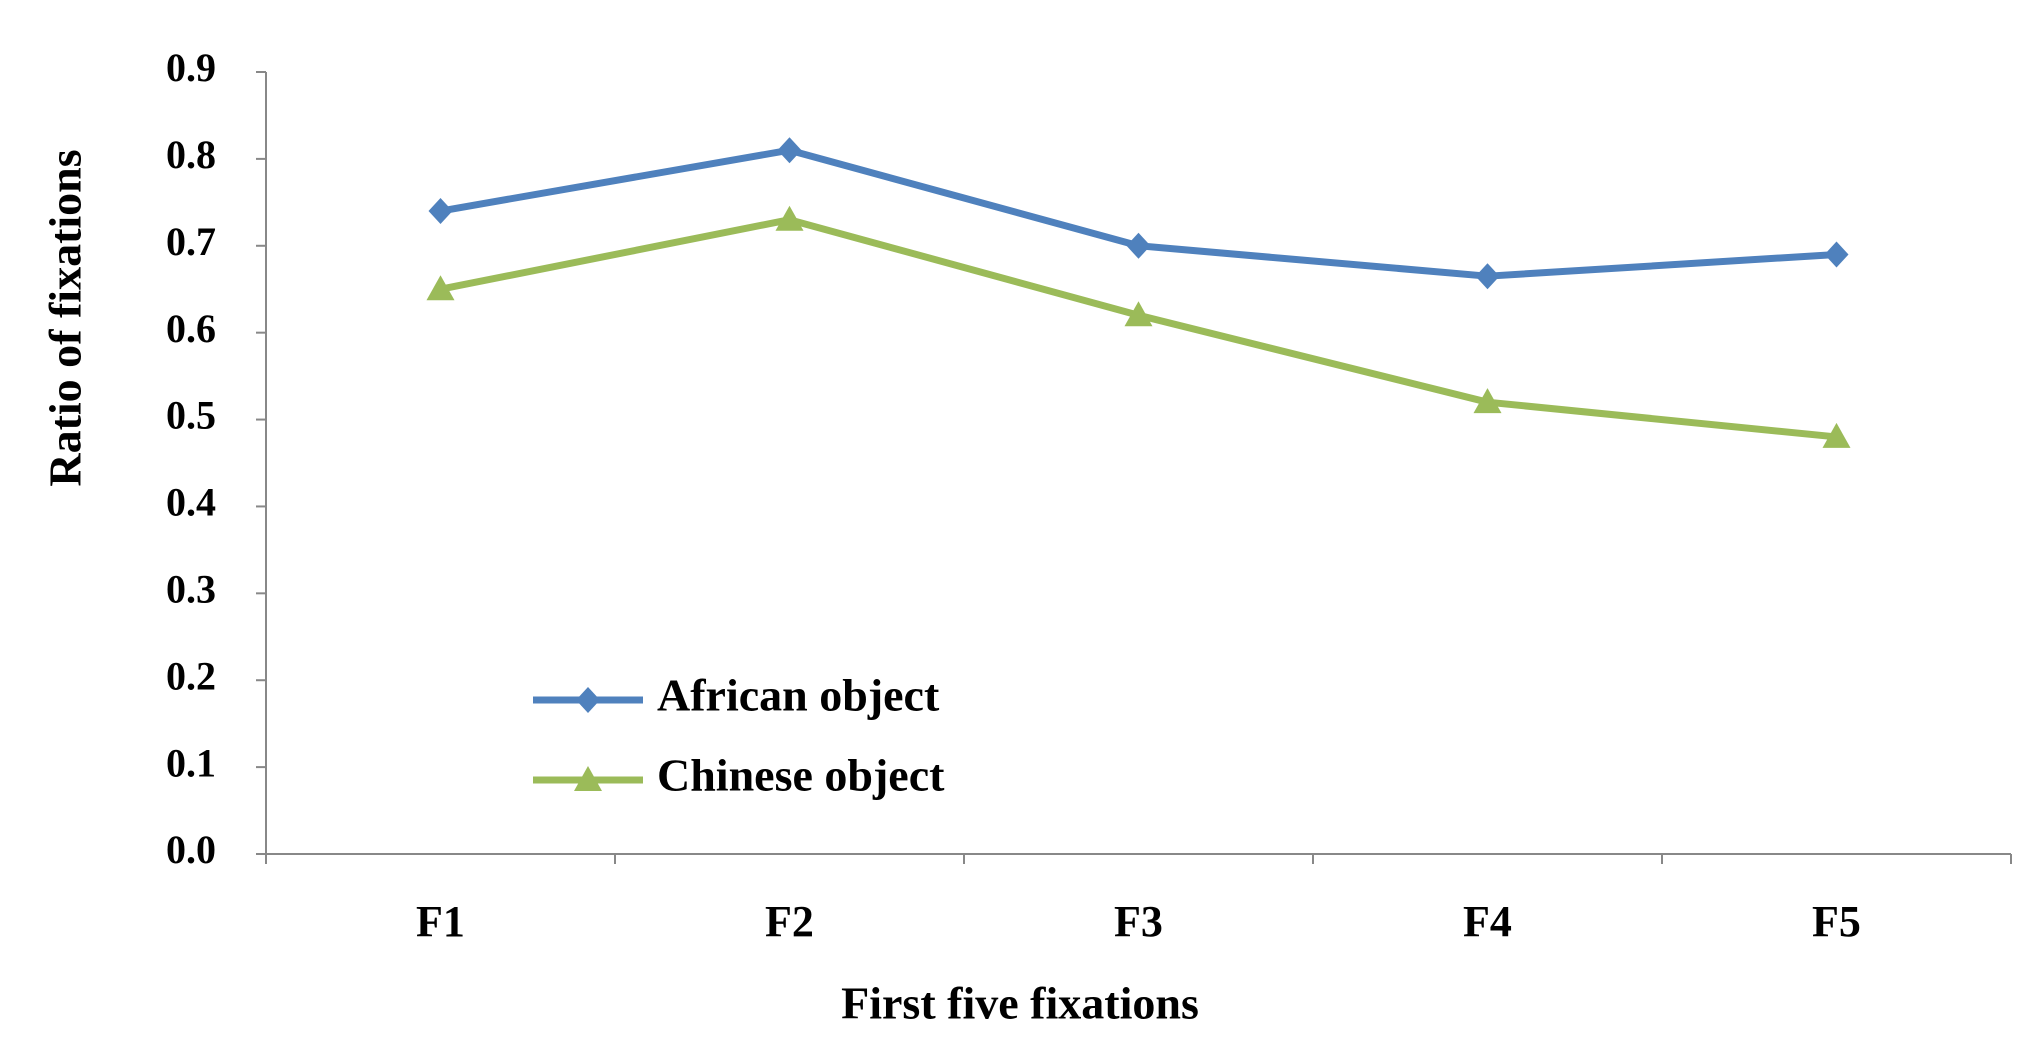 This screenshot has width=2030, height=1055. What do you see at coordinates (65, 317) in the screenshot?
I see `y-axis-title: Ratio of fixations` at bounding box center [65, 317].